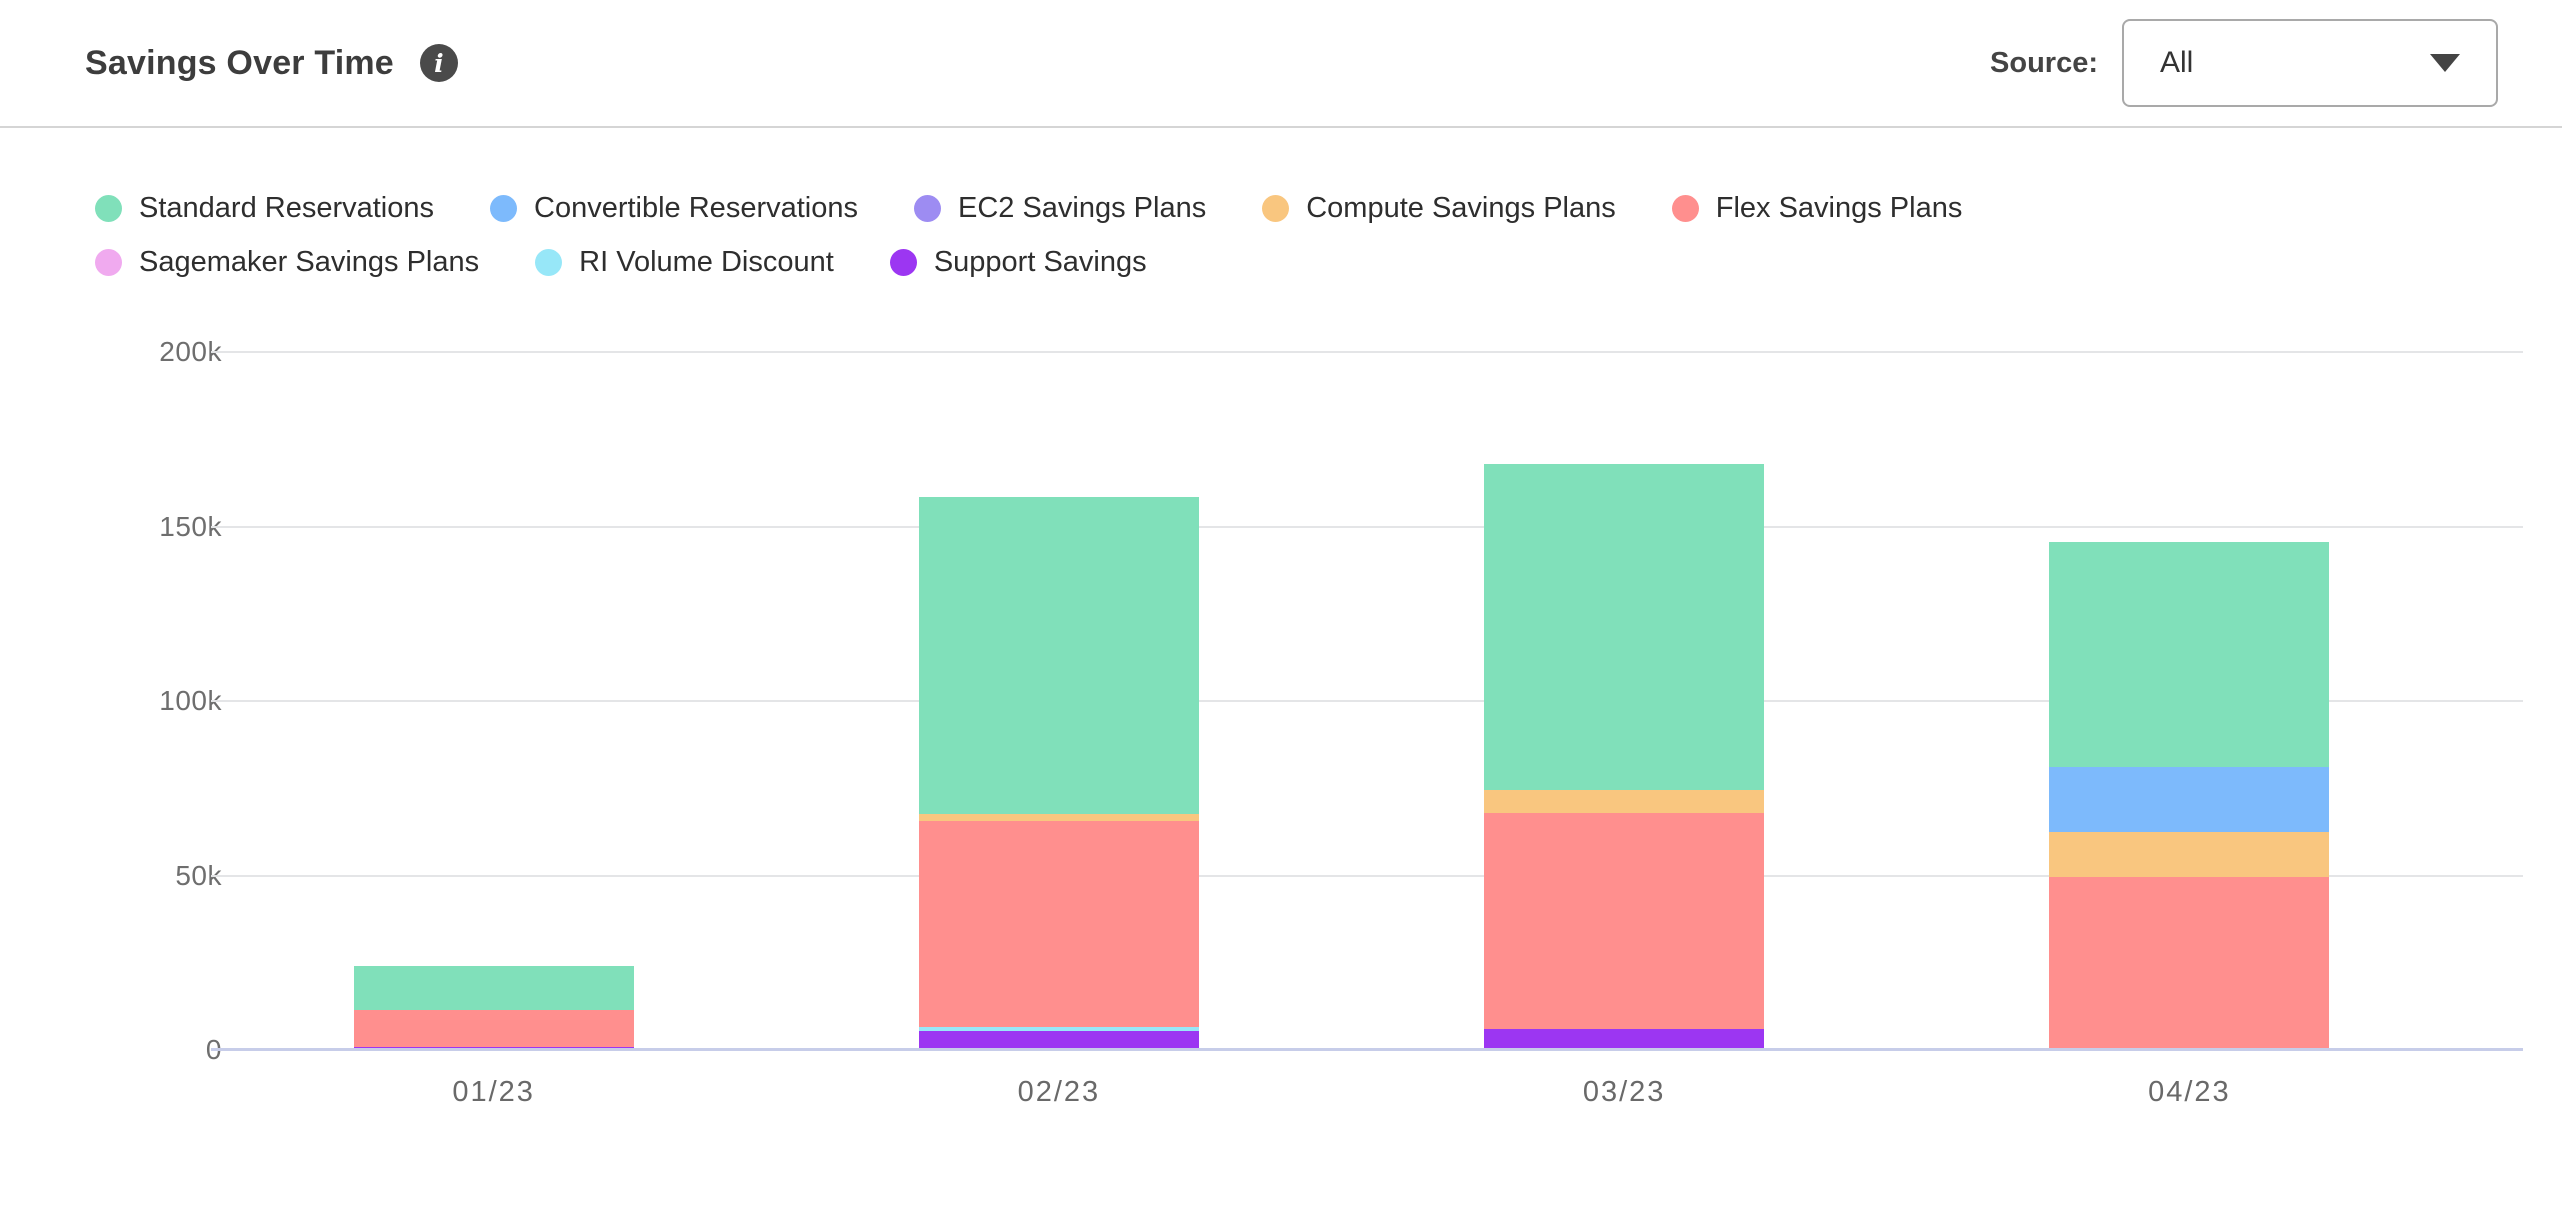 The height and width of the screenshot is (1222, 2562). What do you see at coordinates (1058, 655) in the screenshot?
I see `bar-segment-02-23-standard-reservations` at bounding box center [1058, 655].